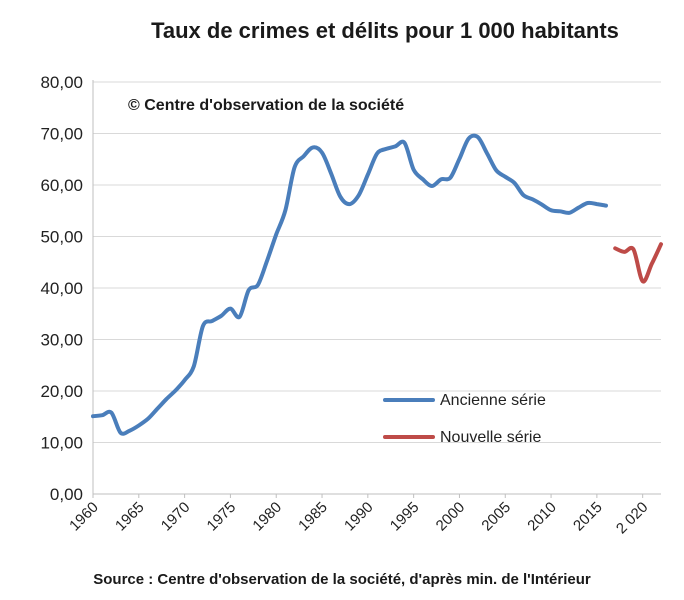 The image size is (684, 600). Describe the element at coordinates (61, 134) in the screenshot. I see `y-tick-label: 70,00` at that location.